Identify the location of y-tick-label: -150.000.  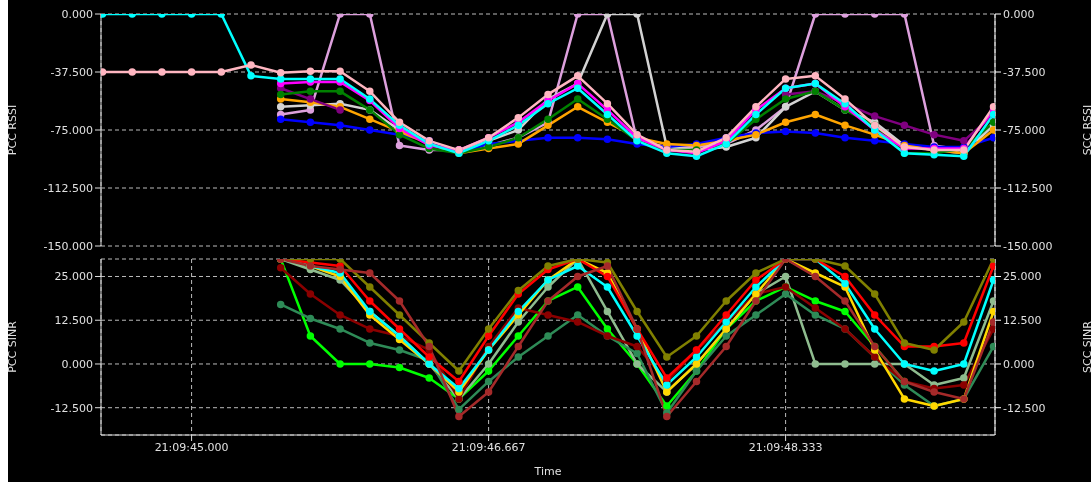
(68, 246).